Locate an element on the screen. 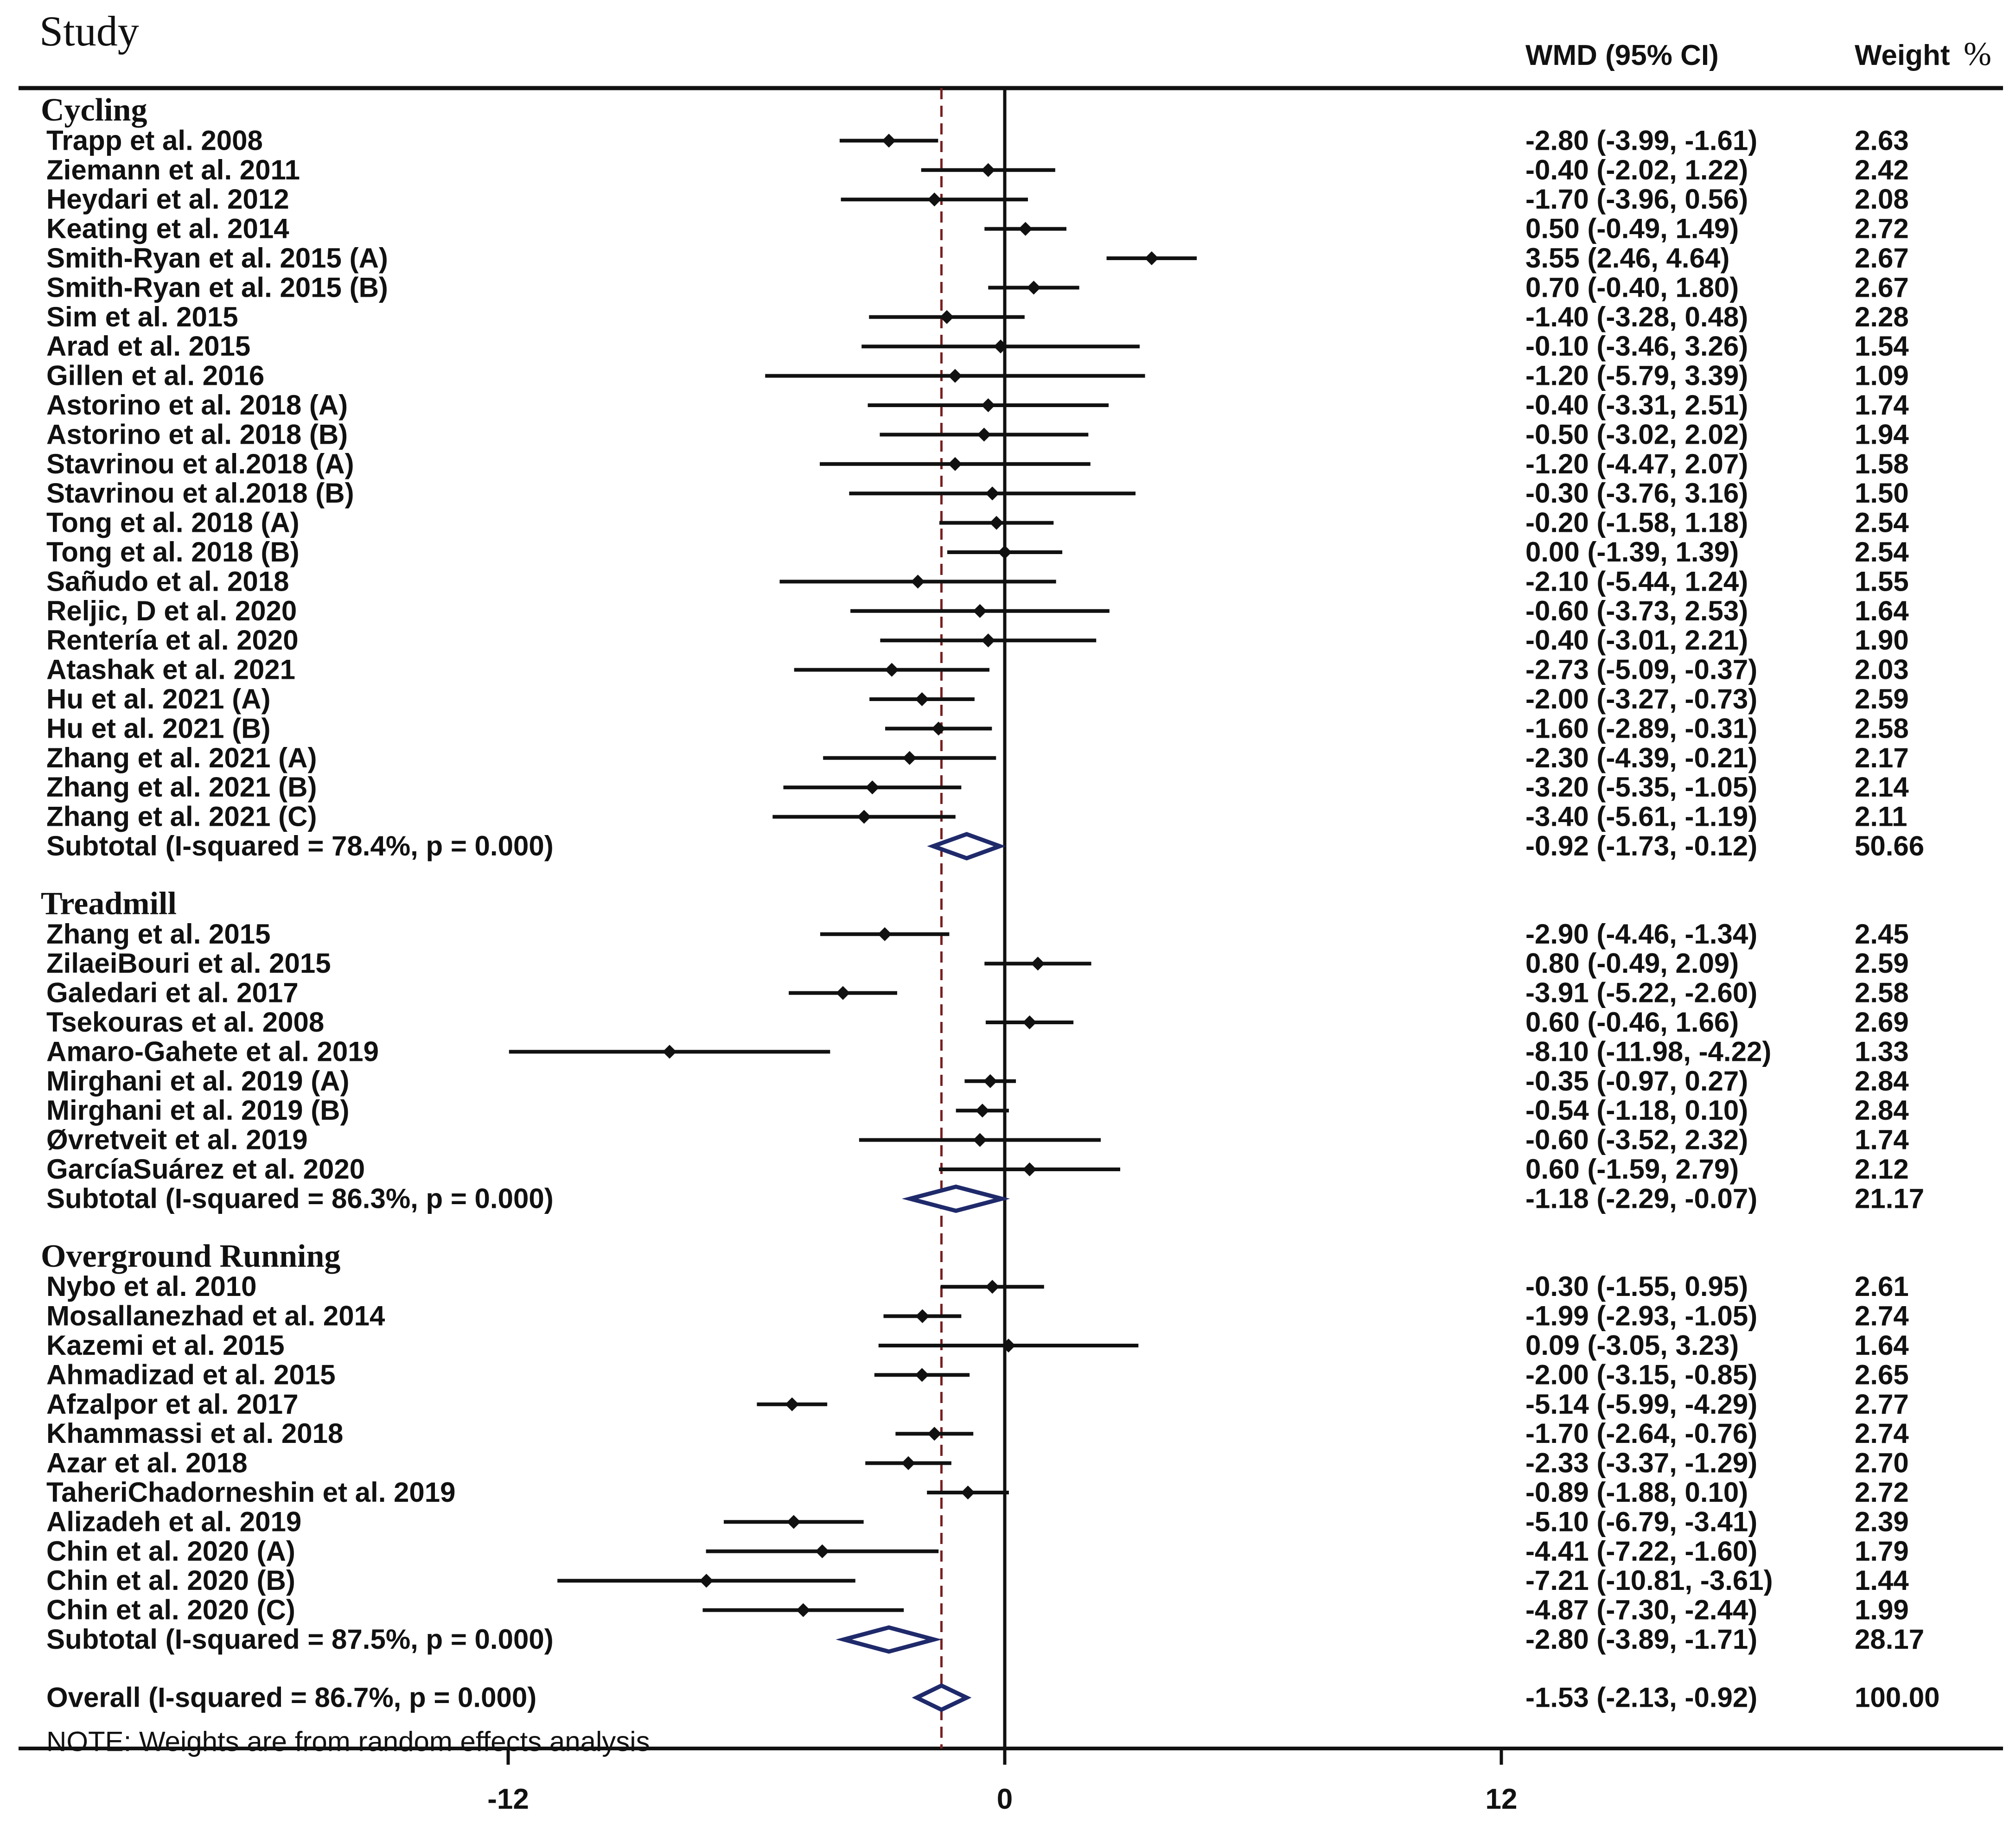 The height and width of the screenshot is (1831, 2016). study-row-label: Chin et al. 2020 (B) is located at coordinates (170, 1580).